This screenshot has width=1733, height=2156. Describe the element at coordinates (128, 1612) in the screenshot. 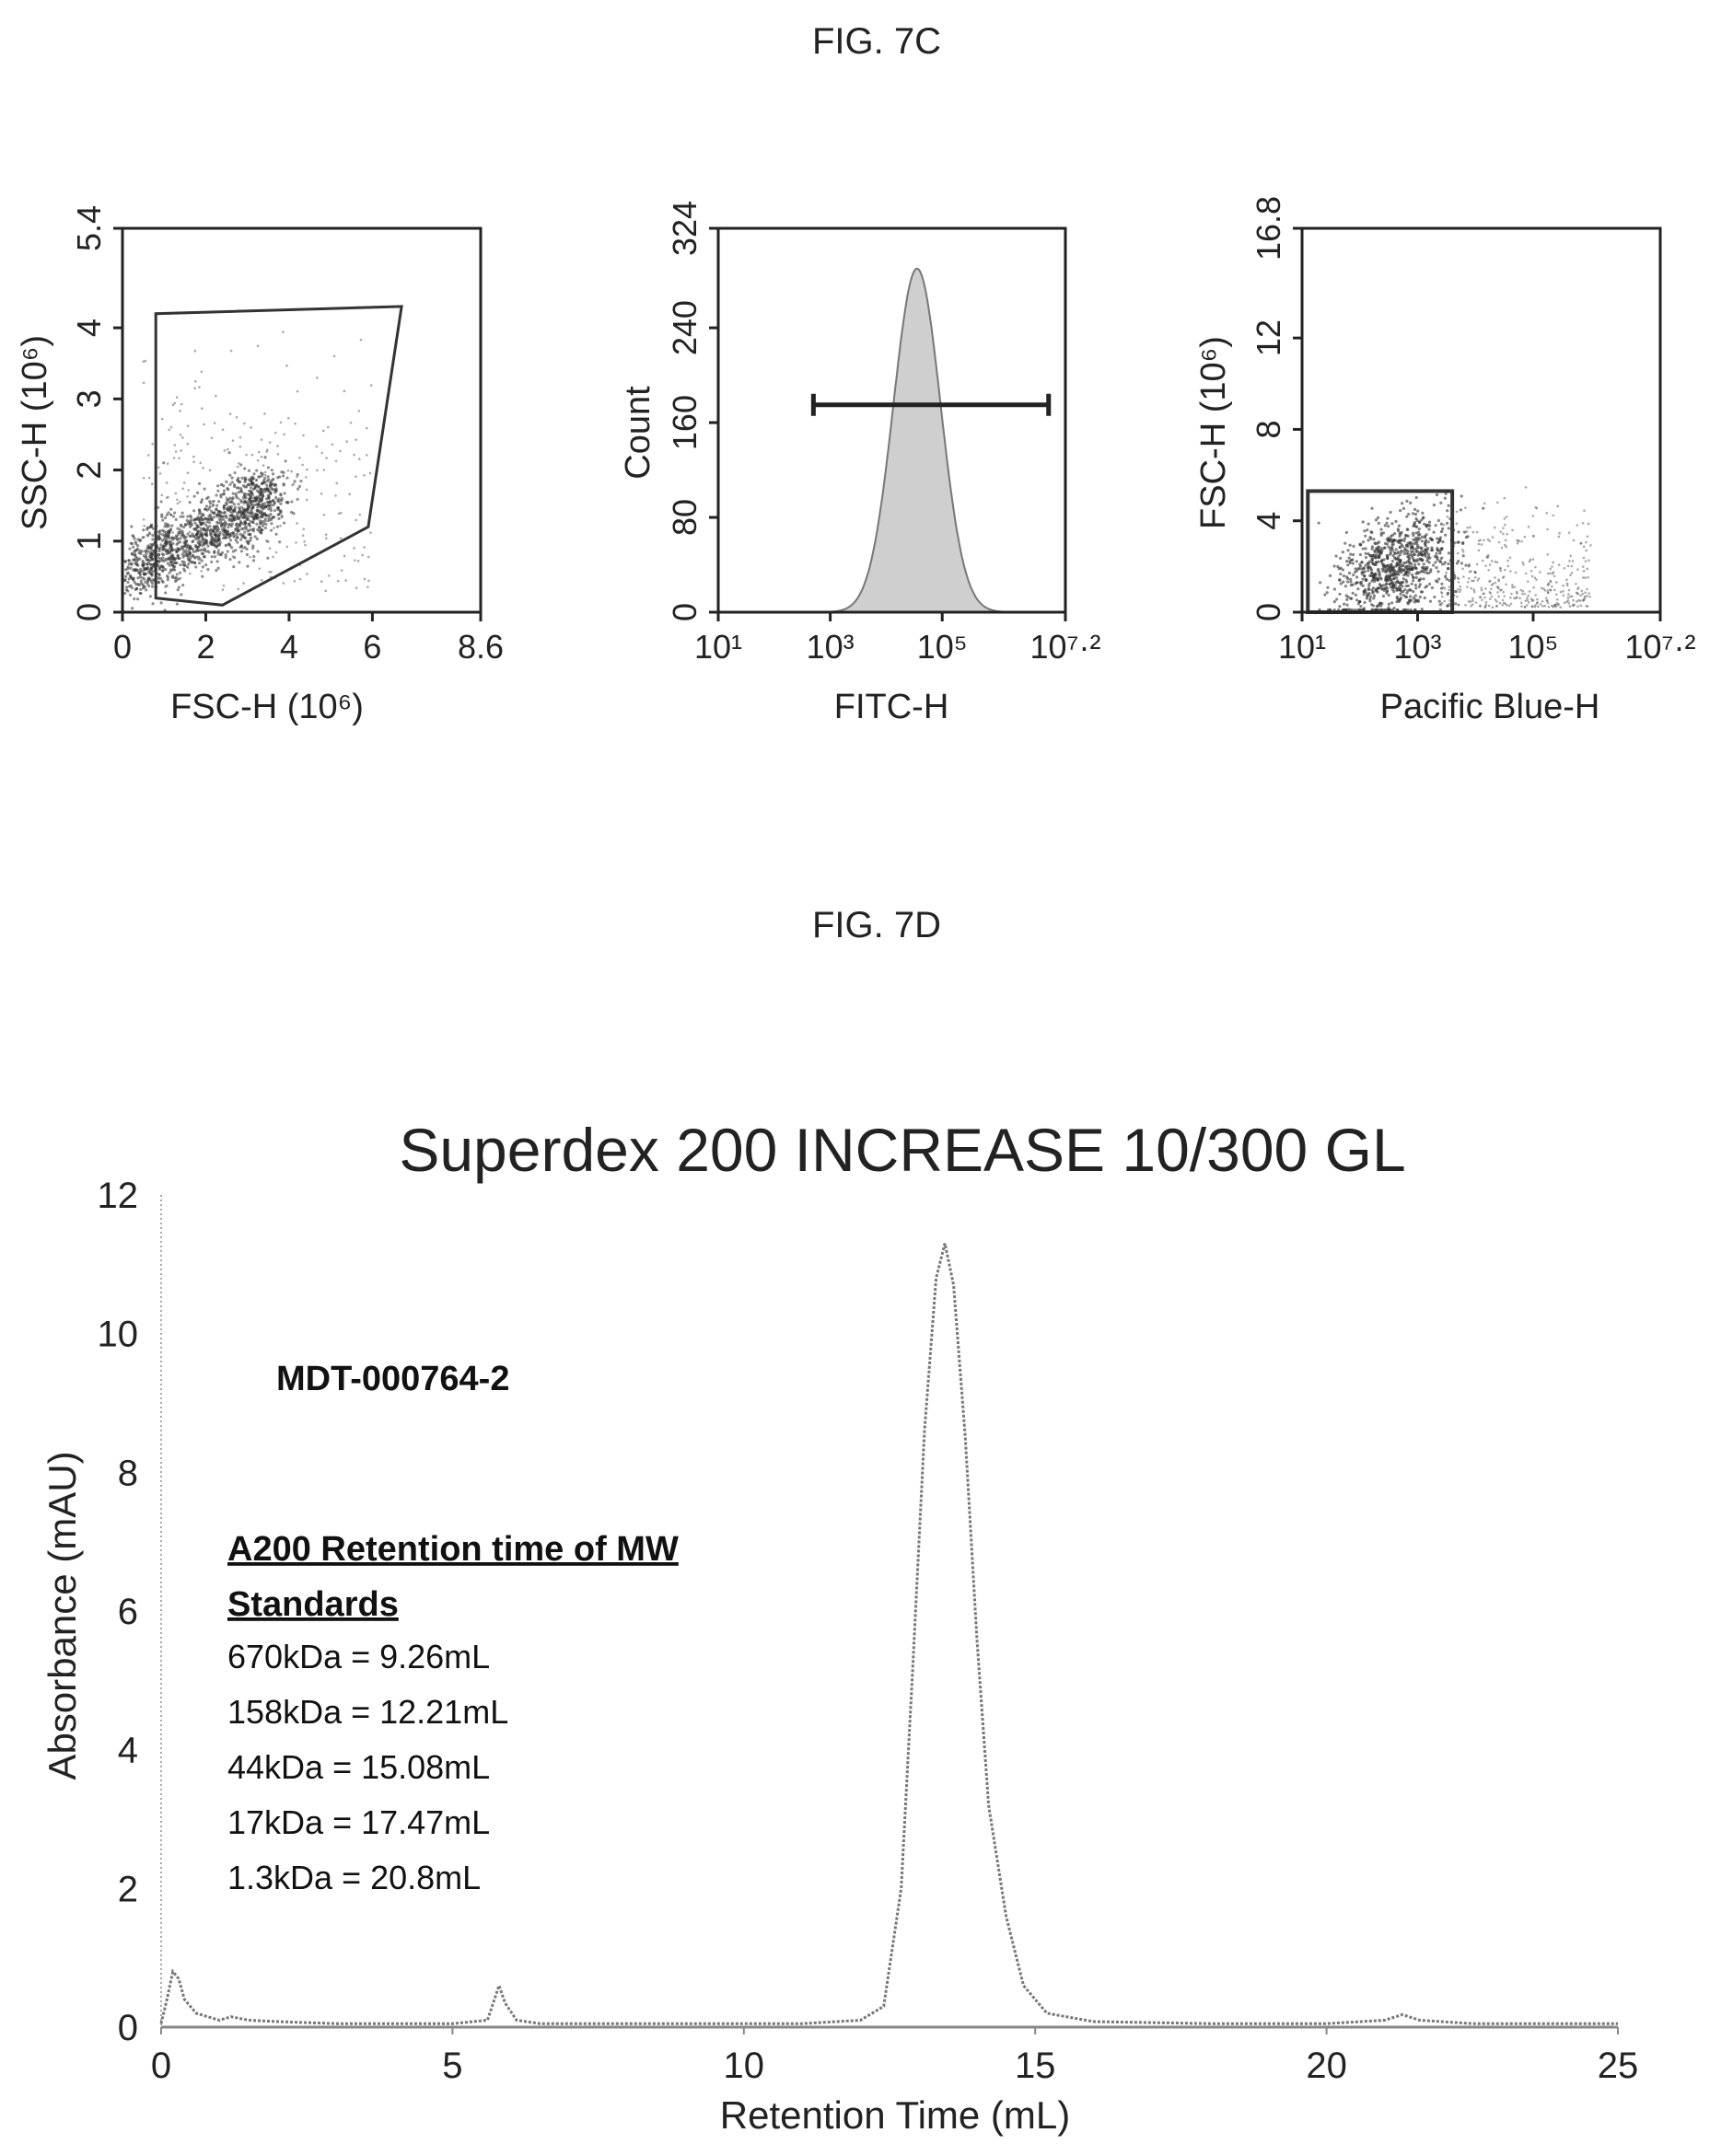

I see `y-tick-label: 6` at that location.